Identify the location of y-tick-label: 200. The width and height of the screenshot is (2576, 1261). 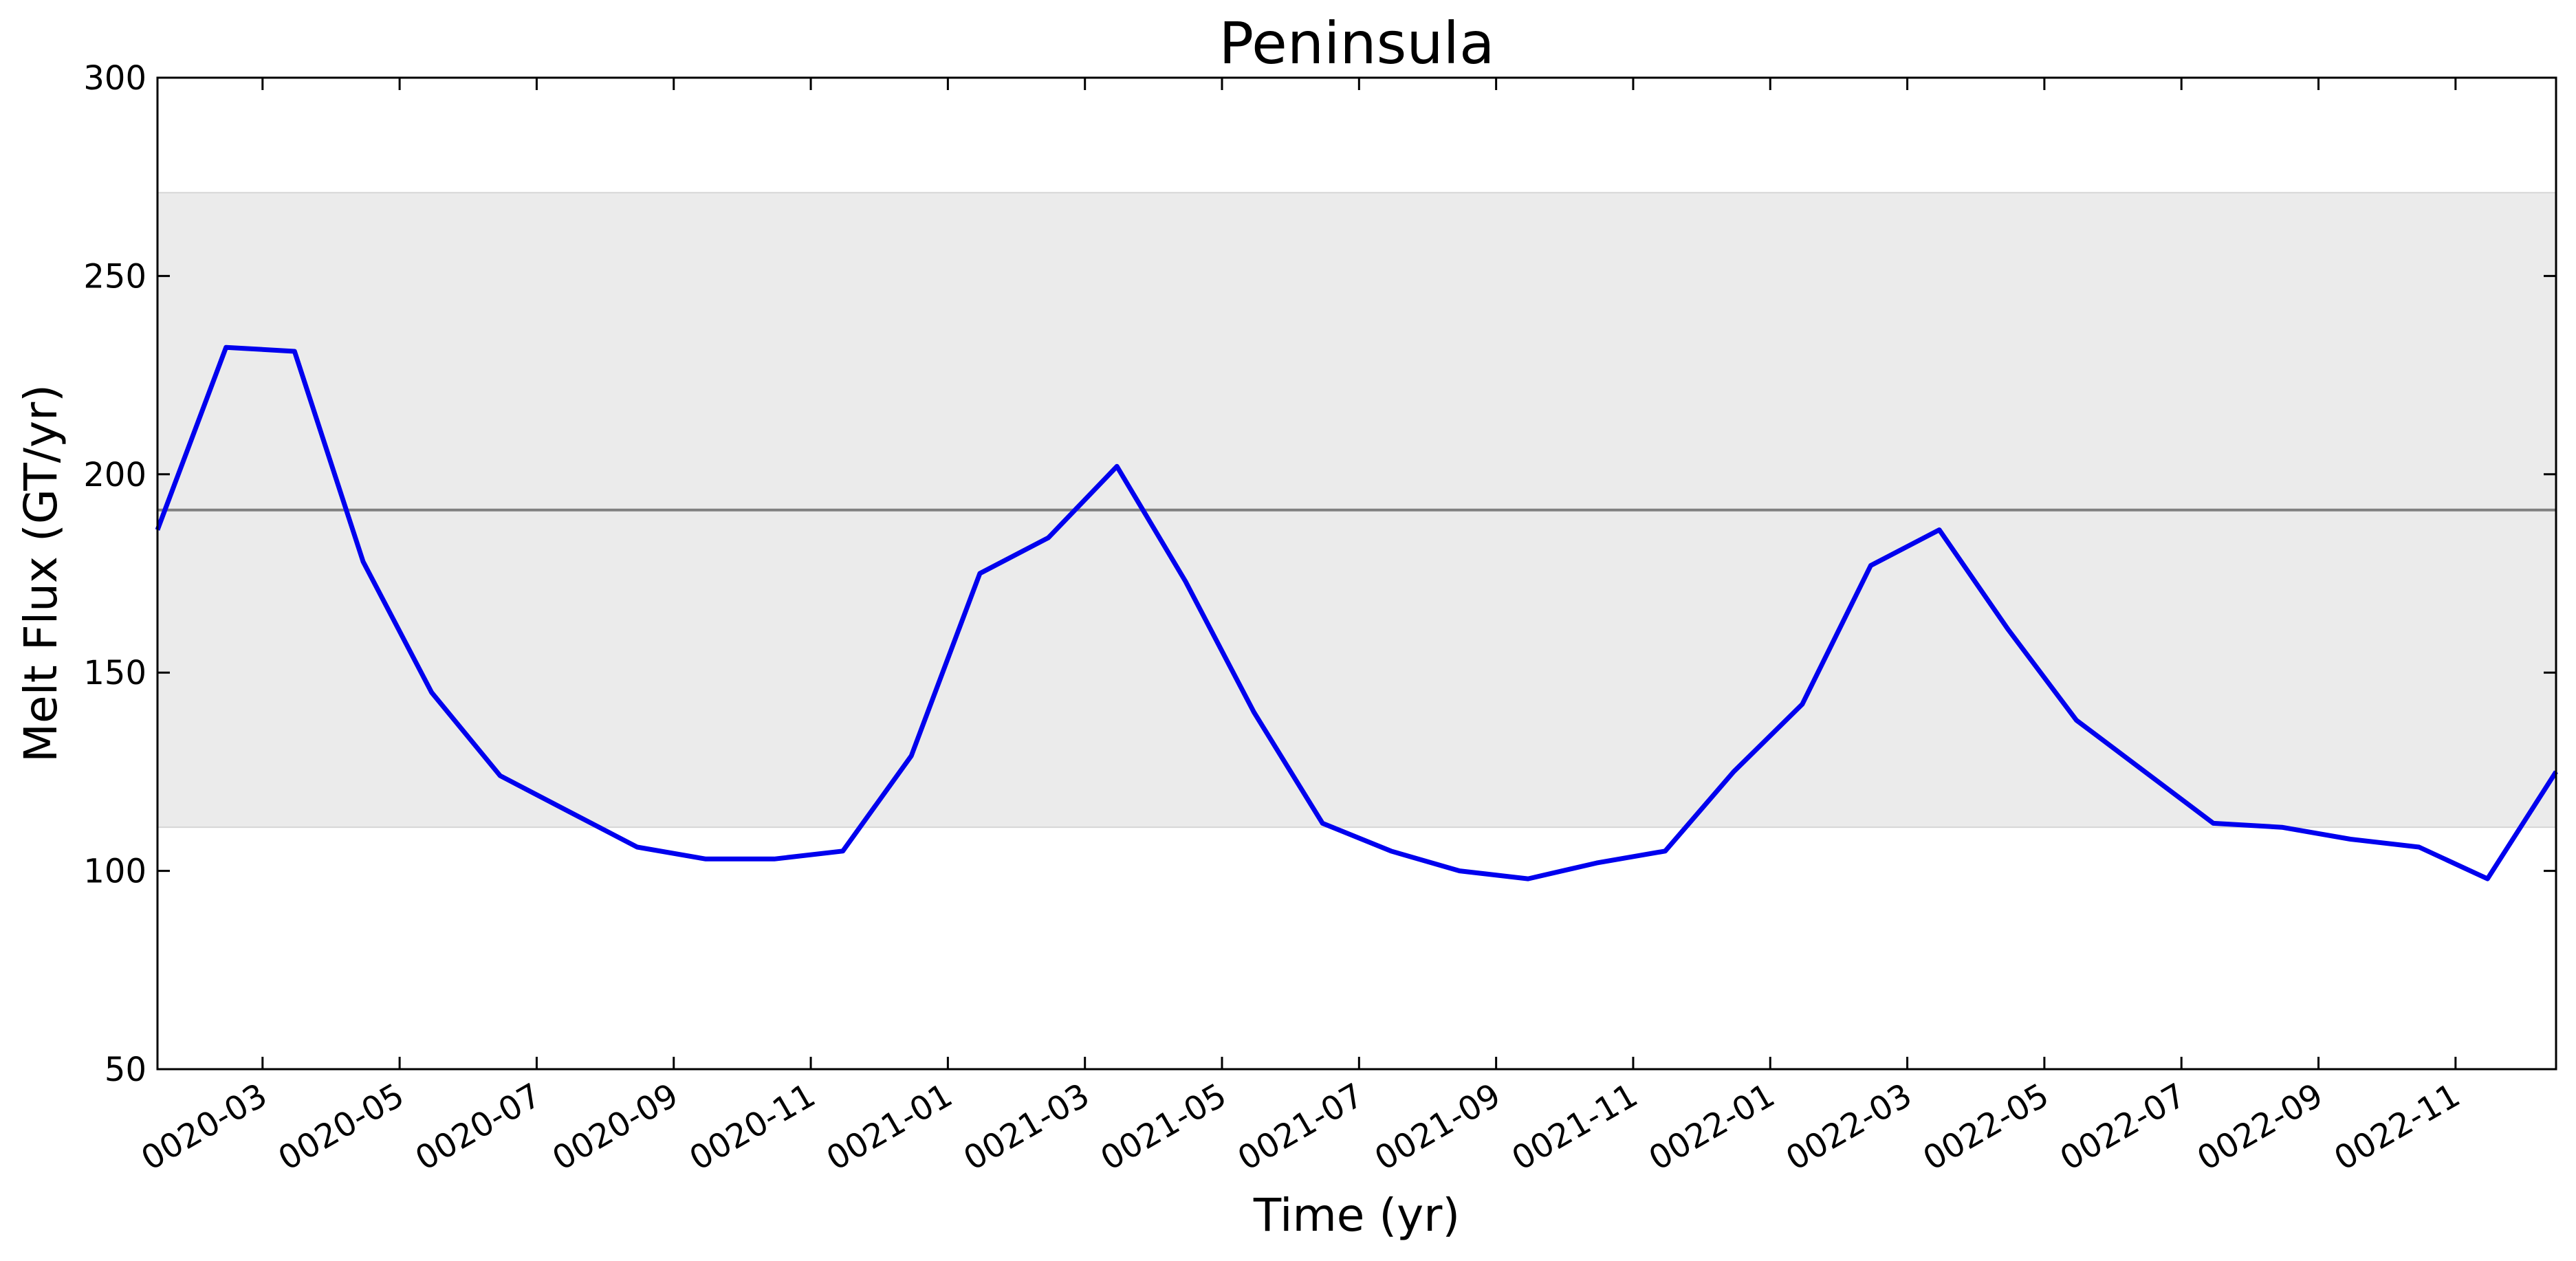
(114, 475).